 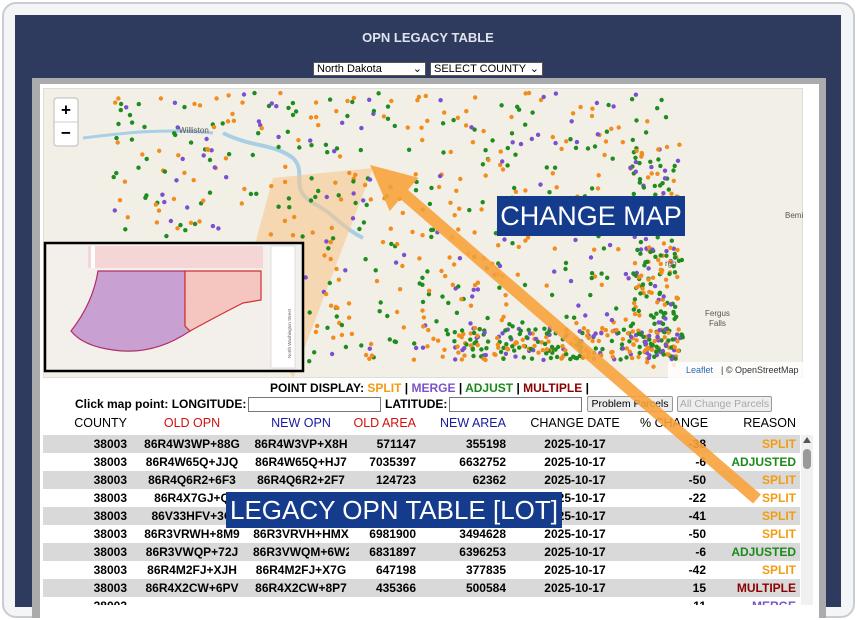 What do you see at coordinates (807, 459) in the screenshot?
I see `scroll-thumb` at bounding box center [807, 459].